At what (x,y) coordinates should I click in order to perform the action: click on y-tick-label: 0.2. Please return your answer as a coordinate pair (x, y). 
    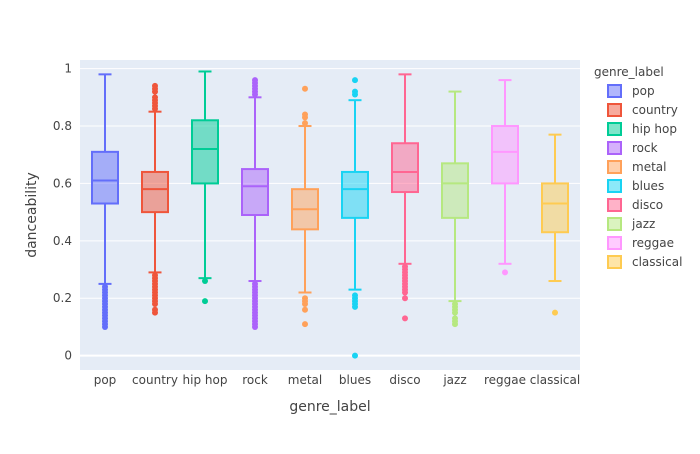
    Looking at the image, I should click on (62, 298).